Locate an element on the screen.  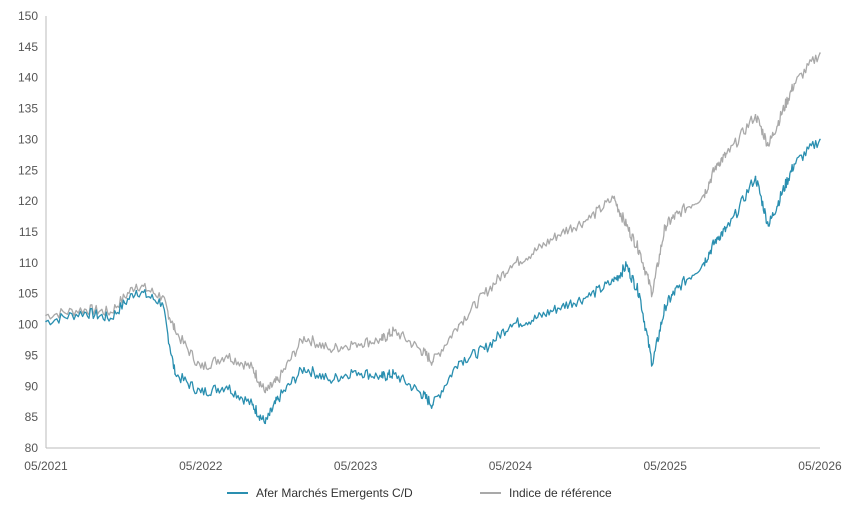
y-tick-label: 145 is located at coordinates (28, 47).